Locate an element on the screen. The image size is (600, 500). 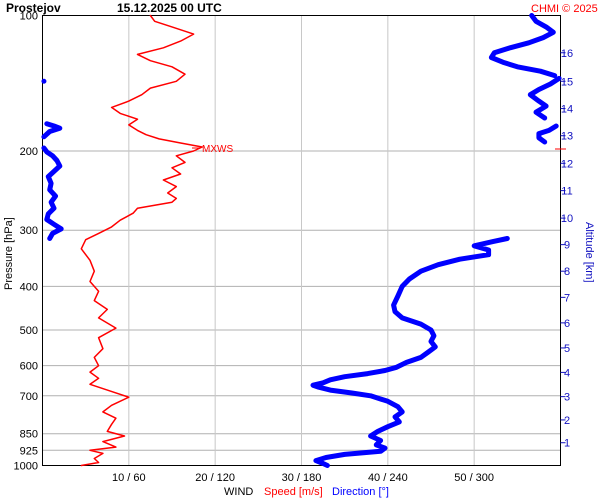
pressure-tick-label: 300 is located at coordinates (29, 231).